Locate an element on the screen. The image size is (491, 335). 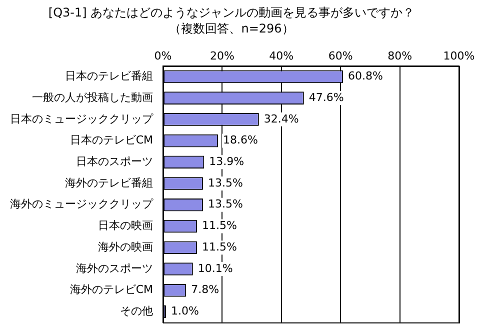
x-tick-label: 80% is located at coordinates (400, 55).